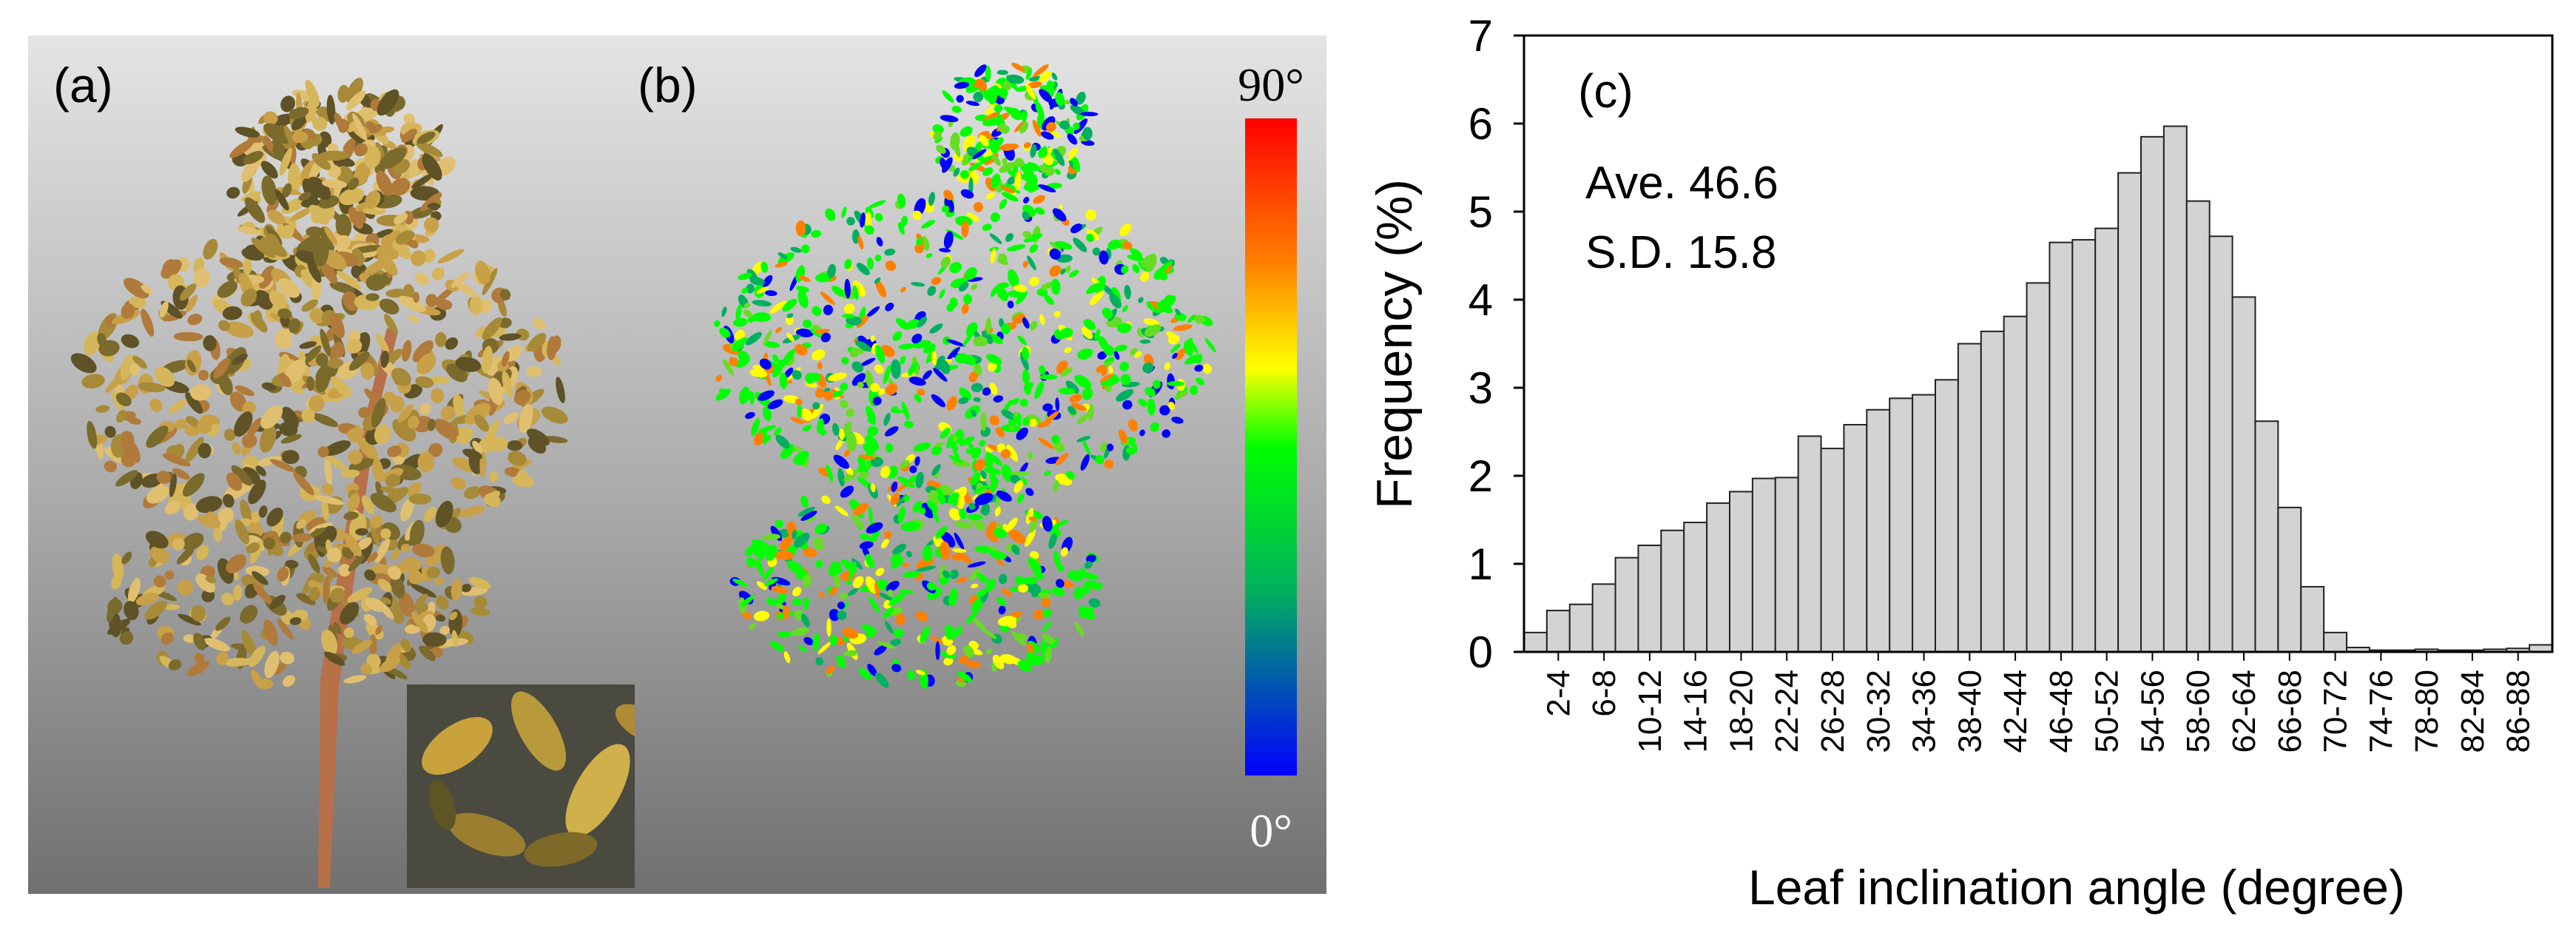 The height and width of the screenshot is (939, 2576). Describe the element at coordinates (1481, 652) in the screenshot. I see `y-tick-label: 0` at that location.